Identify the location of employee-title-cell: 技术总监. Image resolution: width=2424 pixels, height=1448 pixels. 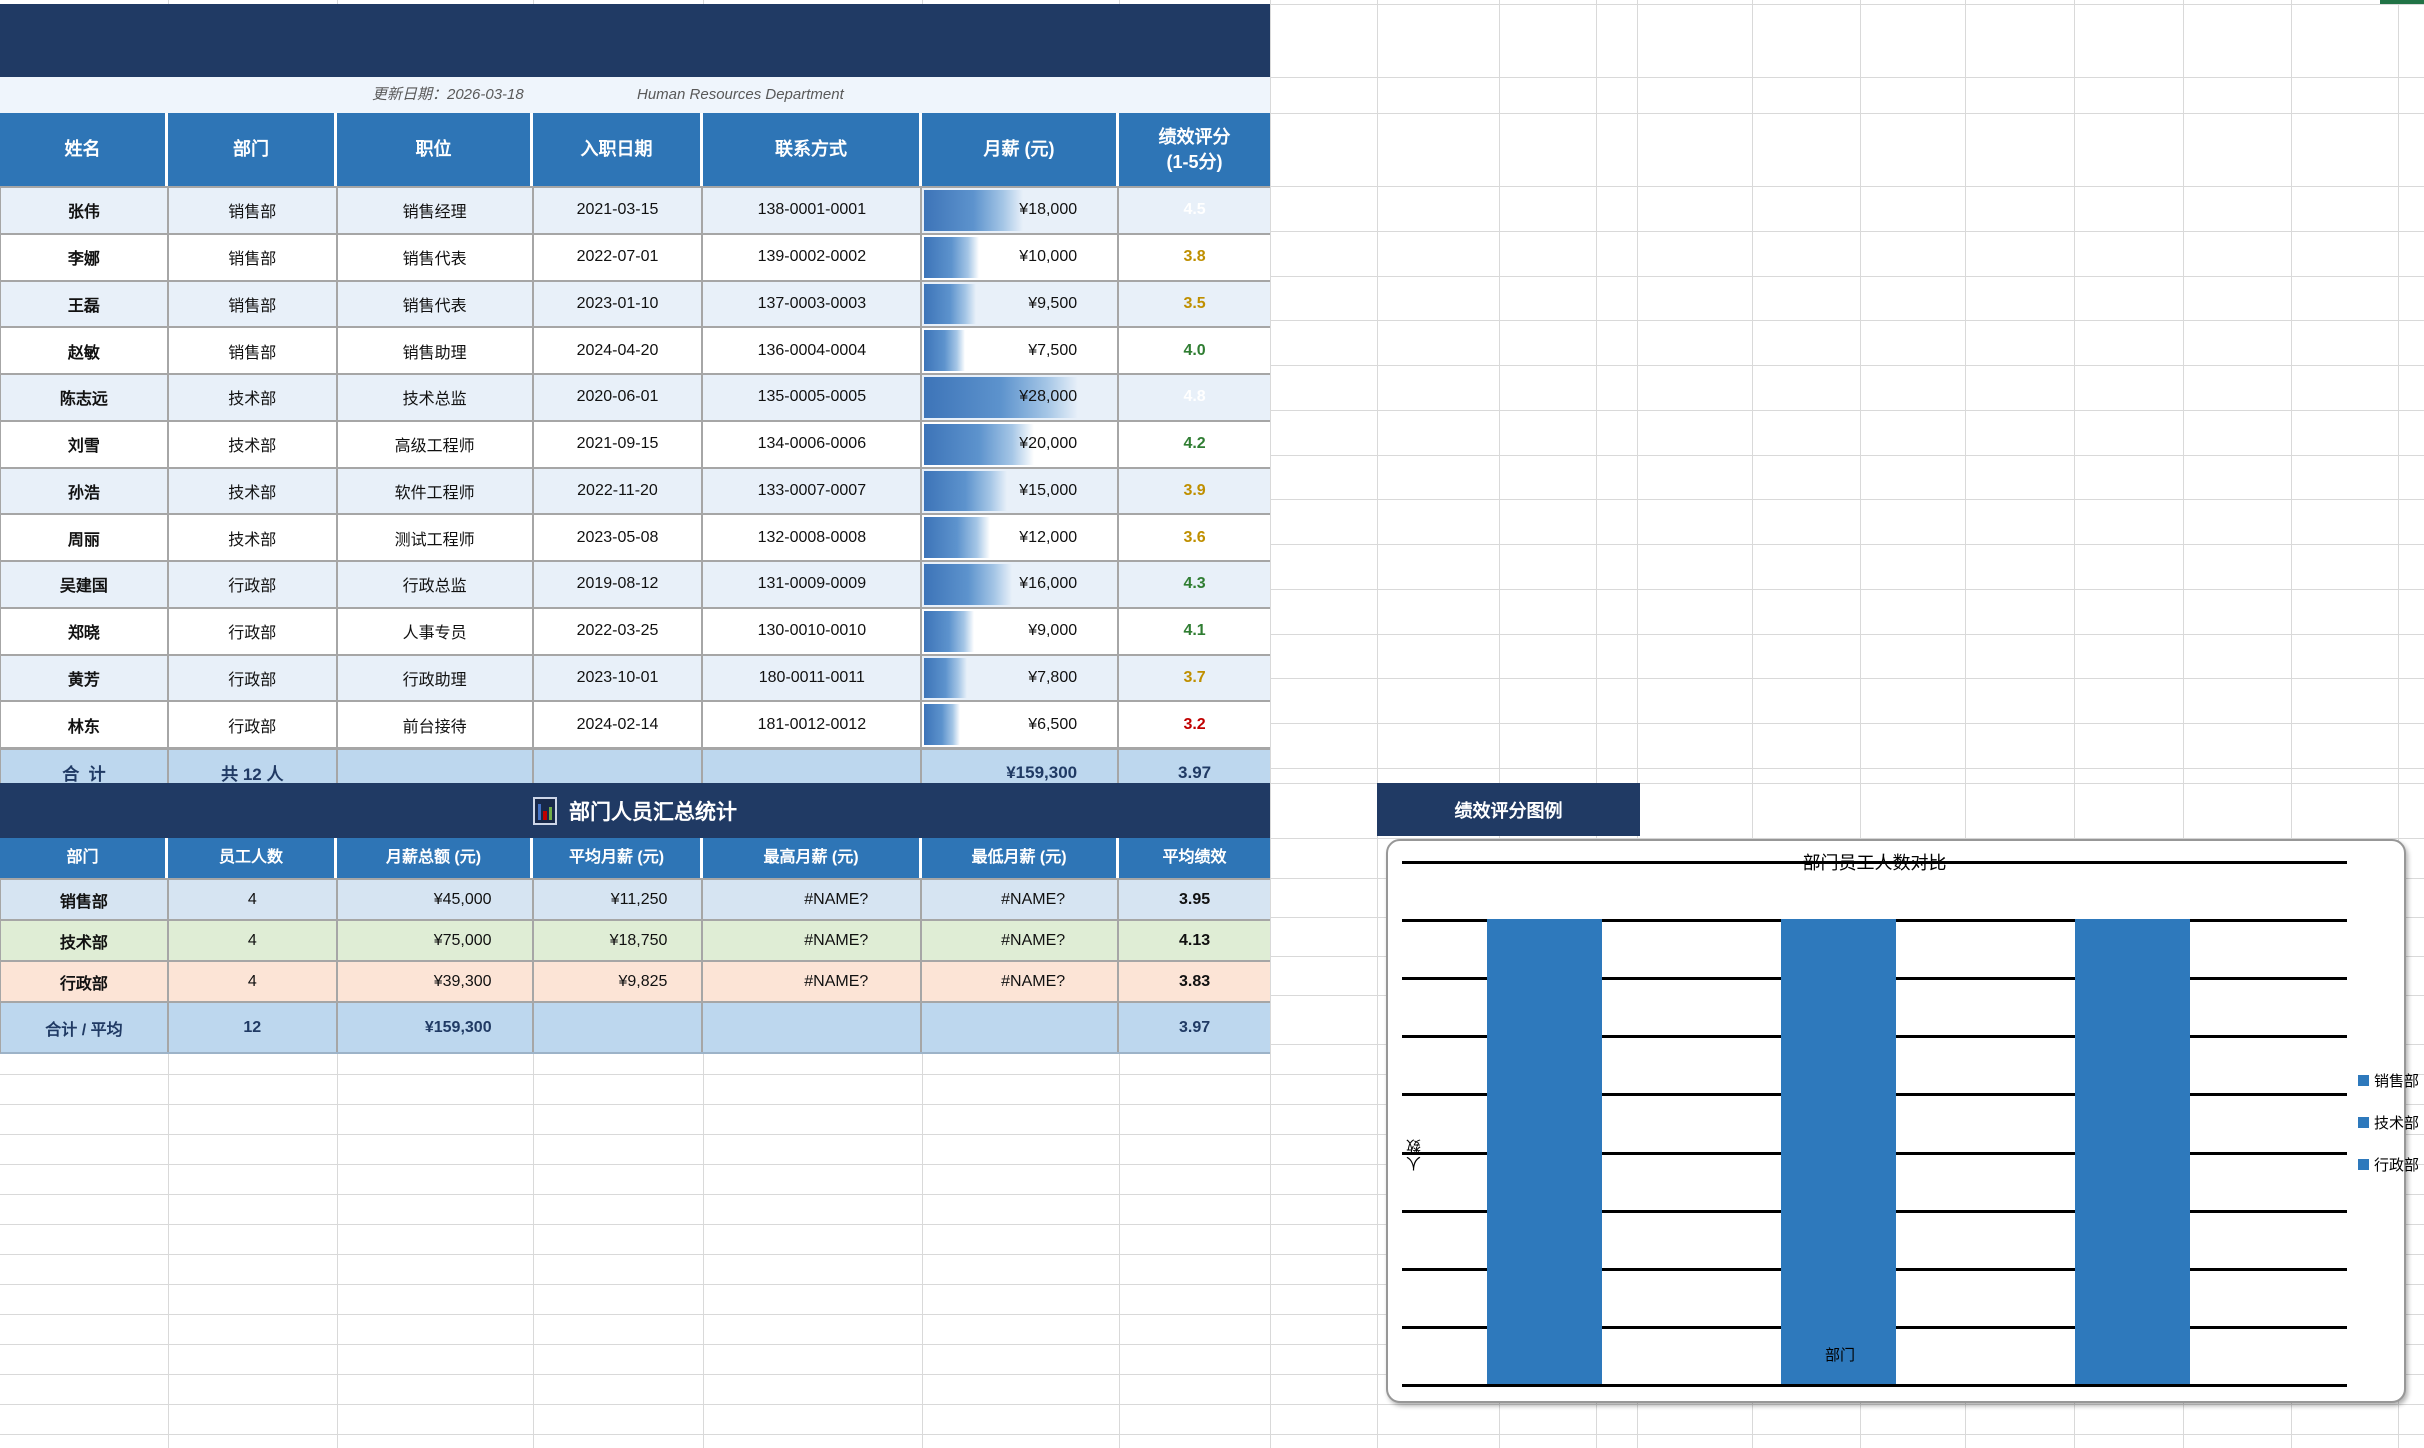
(436, 397).